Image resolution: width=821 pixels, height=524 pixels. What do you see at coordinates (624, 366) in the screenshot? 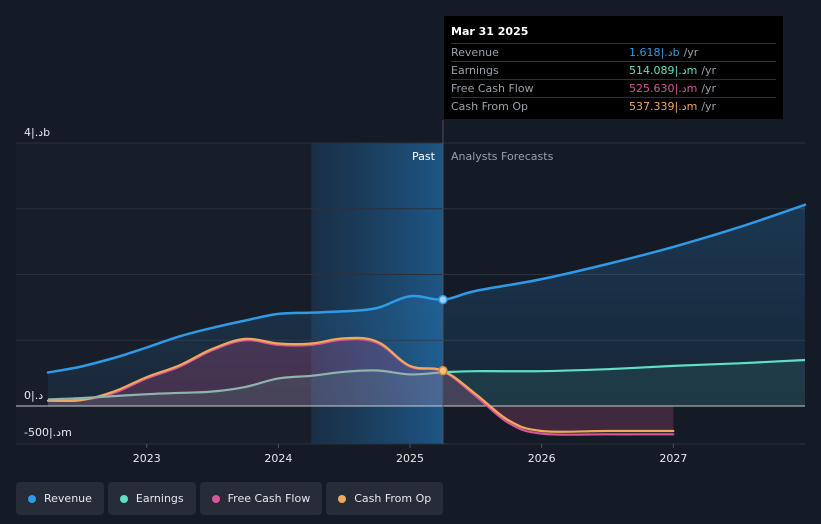
I see `earnings-forecast-line` at bounding box center [624, 366].